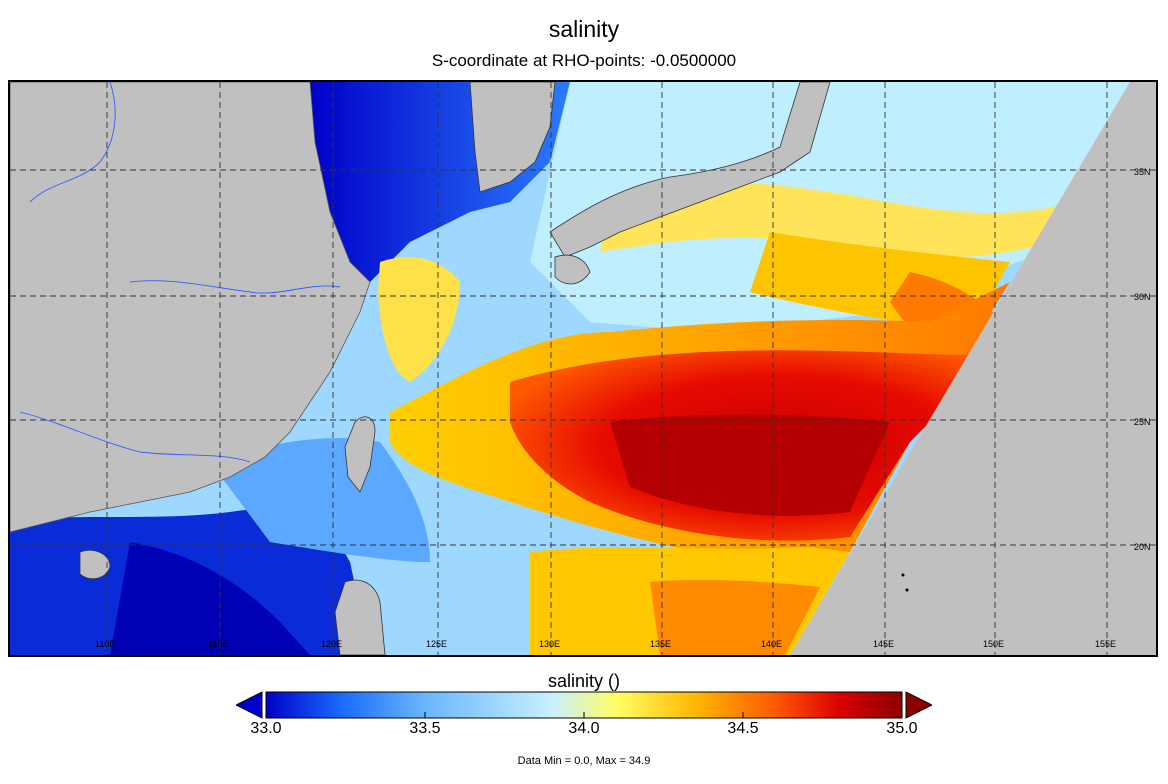 Image resolution: width=1168 pixels, height=784 pixels. What do you see at coordinates (583, 681) in the screenshot?
I see `colorbar-title: salinity ()` at bounding box center [583, 681].